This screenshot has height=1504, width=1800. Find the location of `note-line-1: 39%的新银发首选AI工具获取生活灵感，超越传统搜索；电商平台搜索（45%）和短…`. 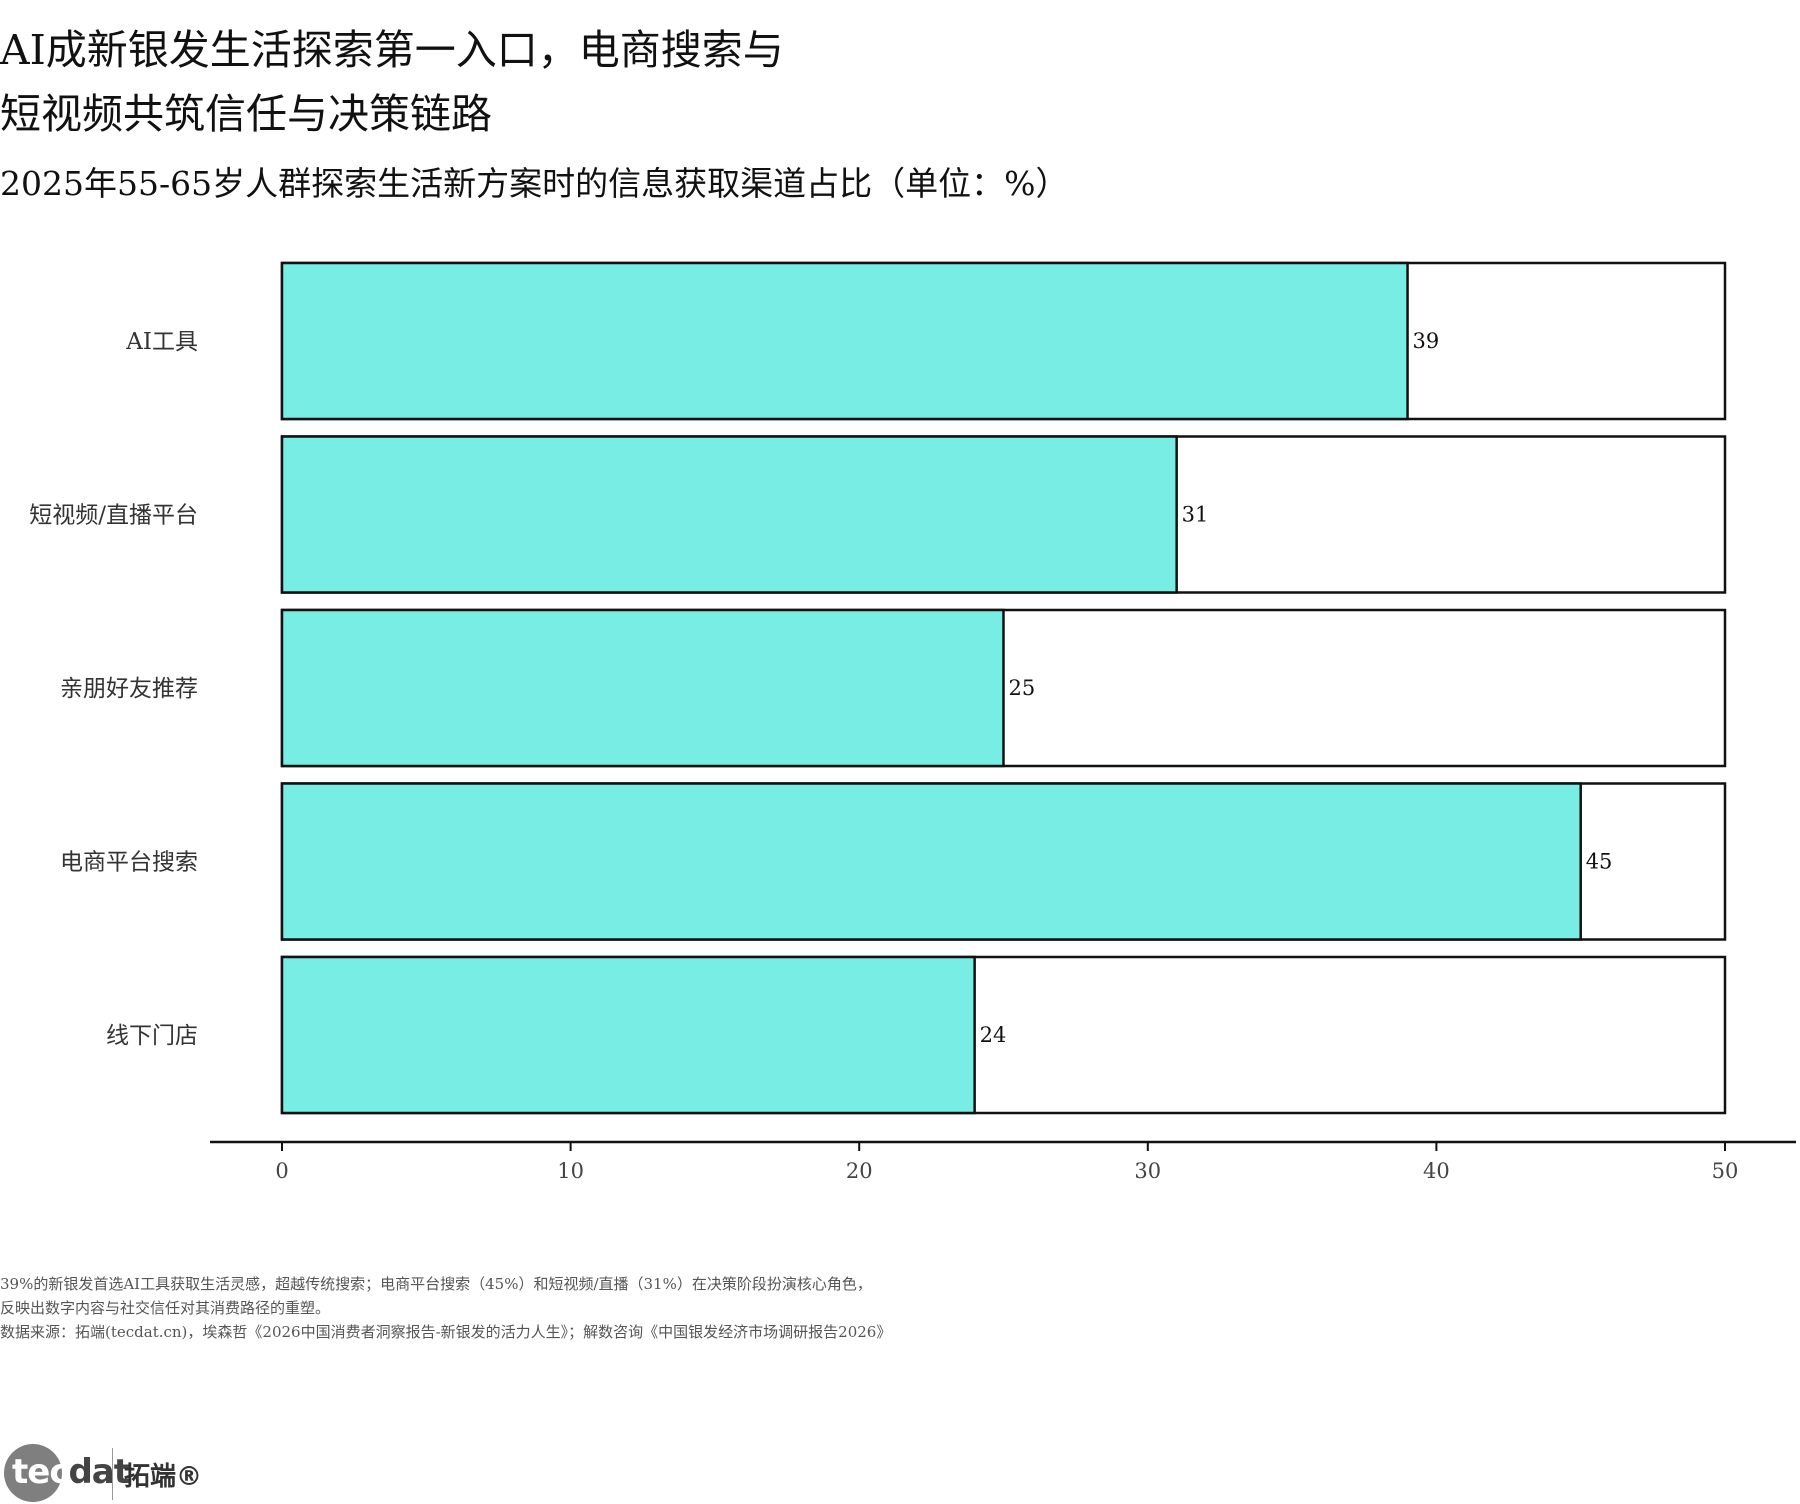

note-line-1: 39%的新银发首选AI工具获取生活灵感，超越传统搜索；电商平台搜索（45%）和短… is located at coordinates (436, 1284).